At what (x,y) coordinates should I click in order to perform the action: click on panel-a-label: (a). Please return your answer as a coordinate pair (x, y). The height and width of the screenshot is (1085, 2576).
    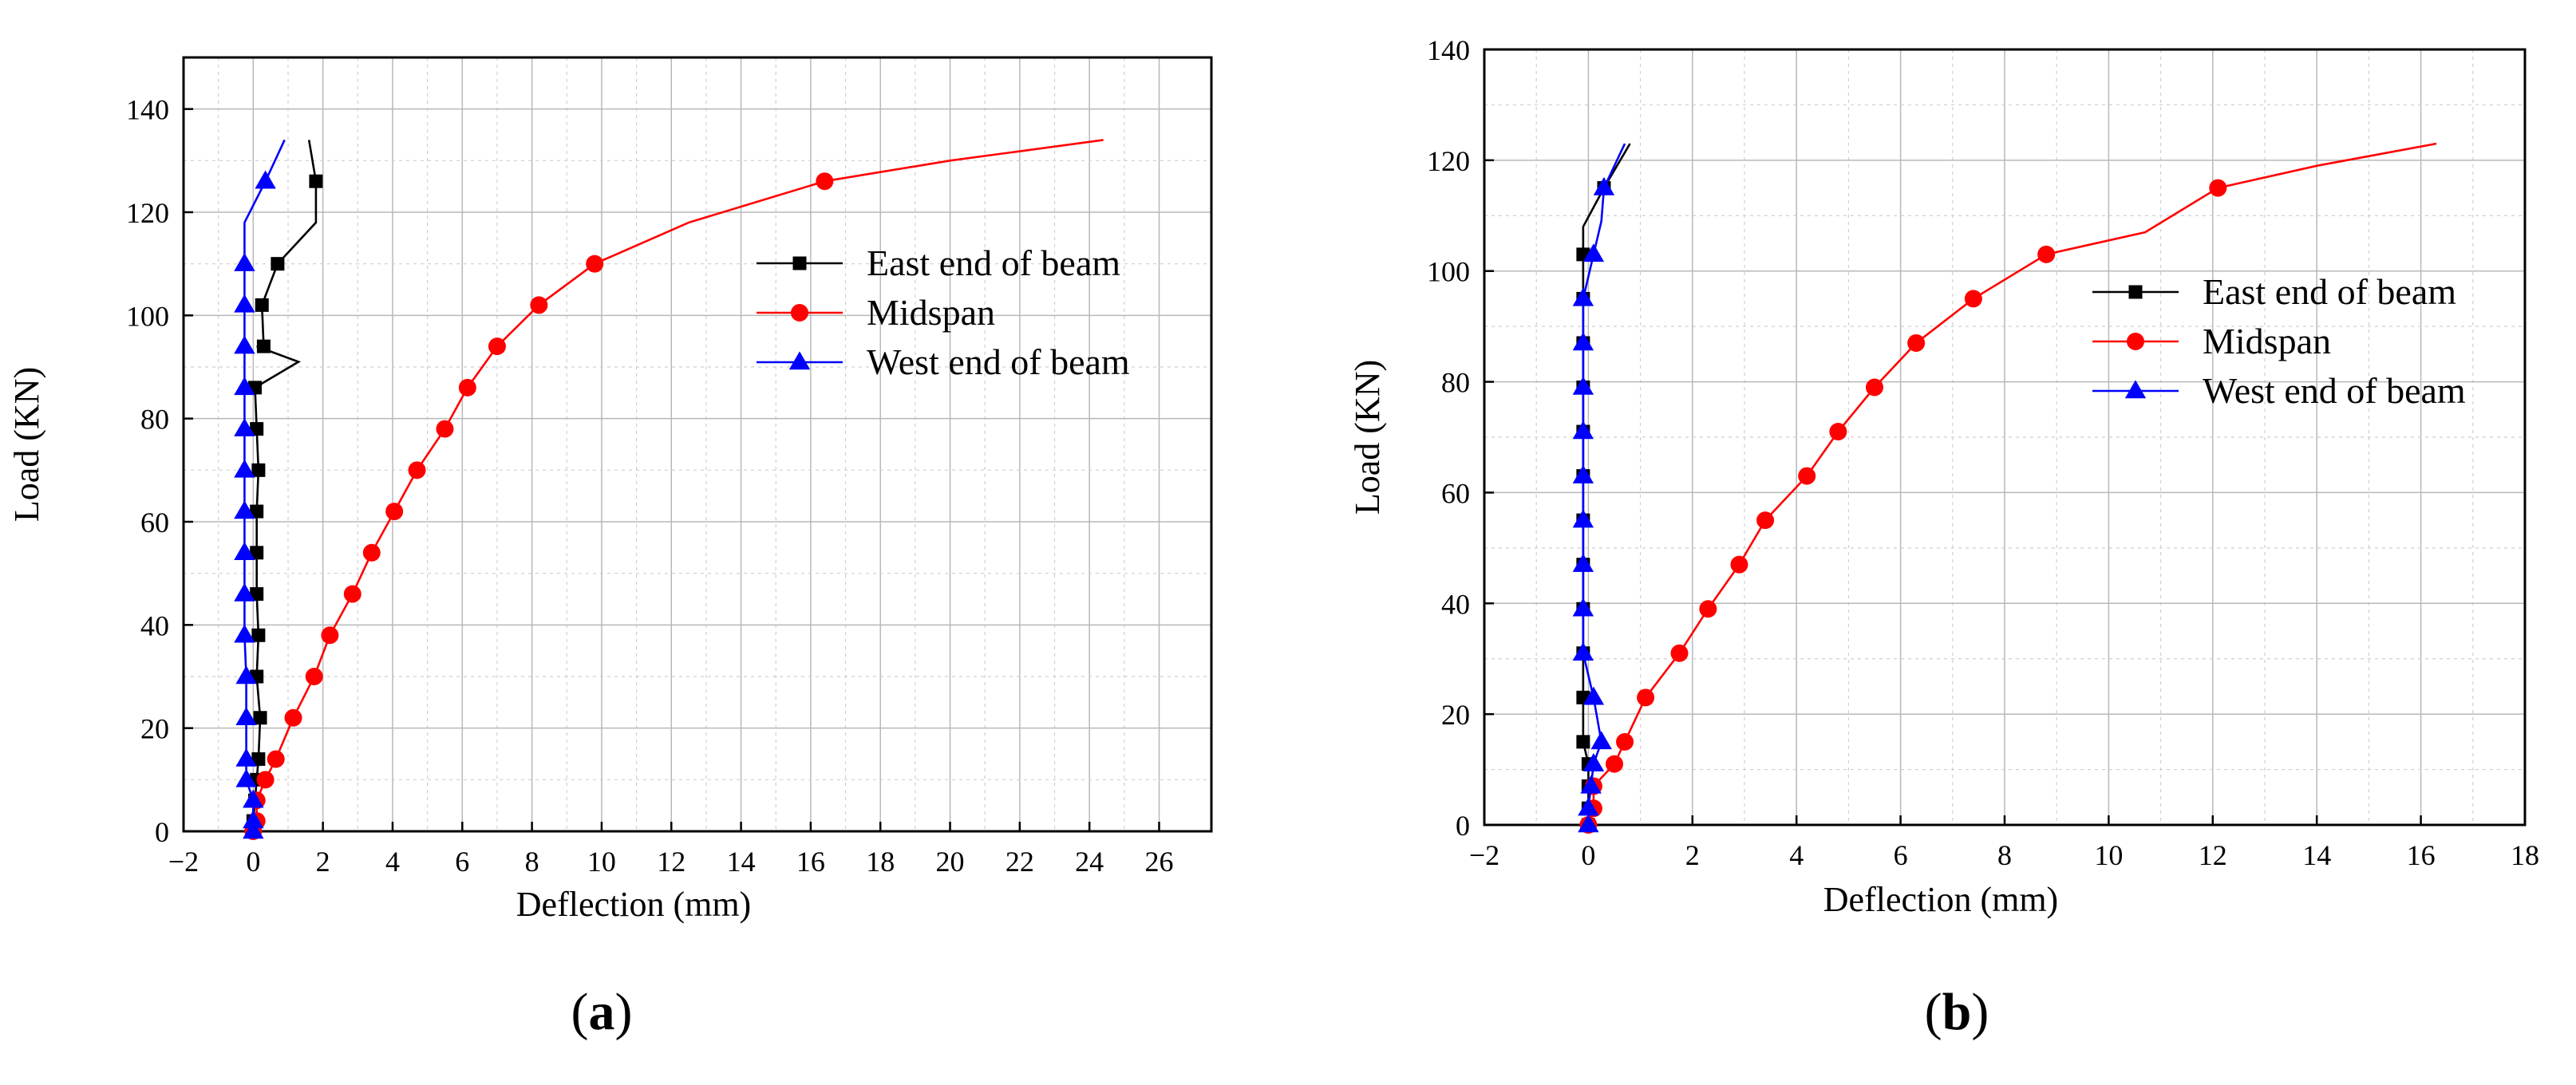
    Looking at the image, I should click on (602, 1012).